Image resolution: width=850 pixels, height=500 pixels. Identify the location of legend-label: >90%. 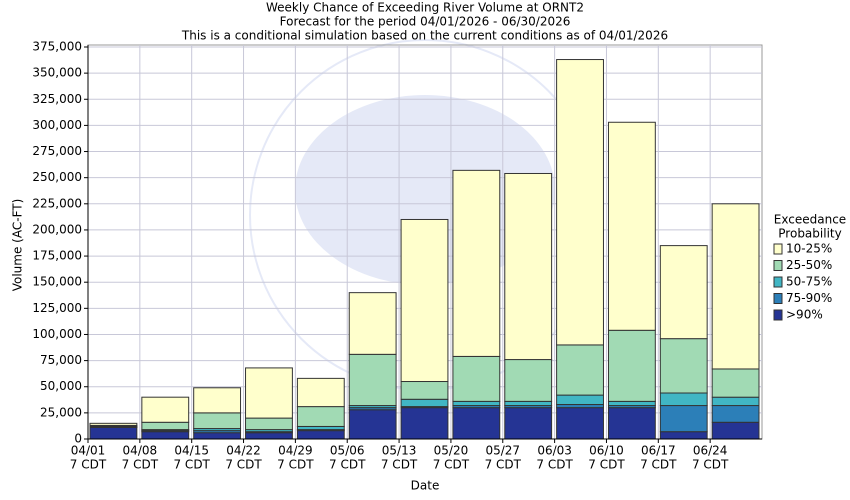
(804, 315).